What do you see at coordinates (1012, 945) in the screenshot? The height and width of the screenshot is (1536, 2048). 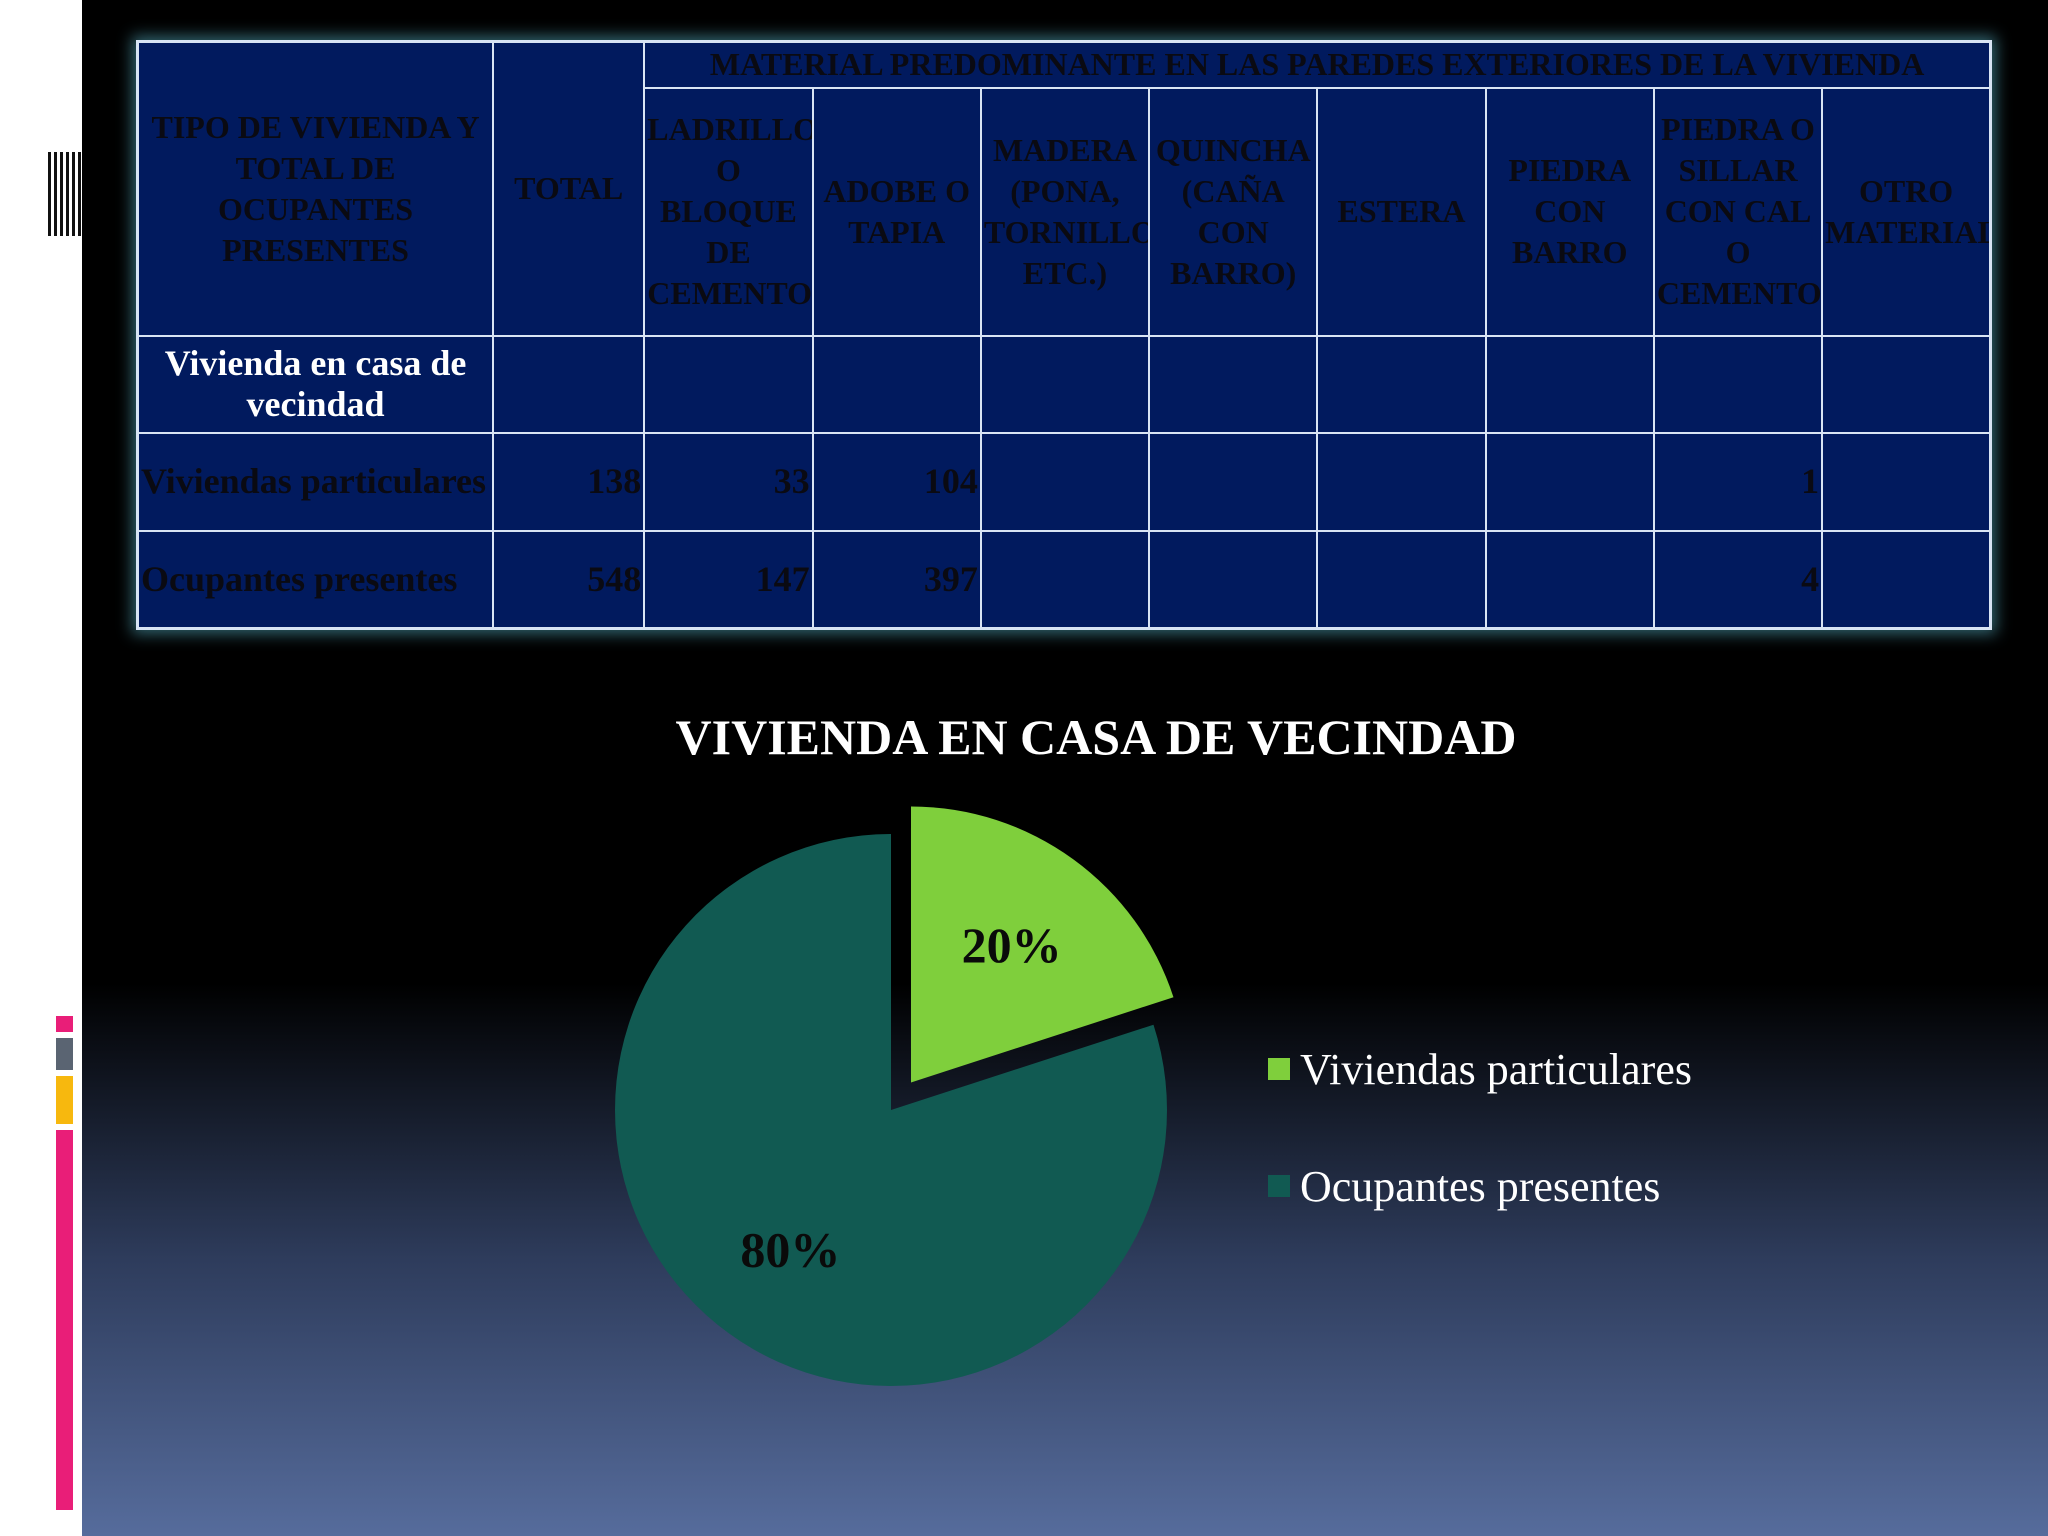 I see `pie-data-label: 20%` at bounding box center [1012, 945].